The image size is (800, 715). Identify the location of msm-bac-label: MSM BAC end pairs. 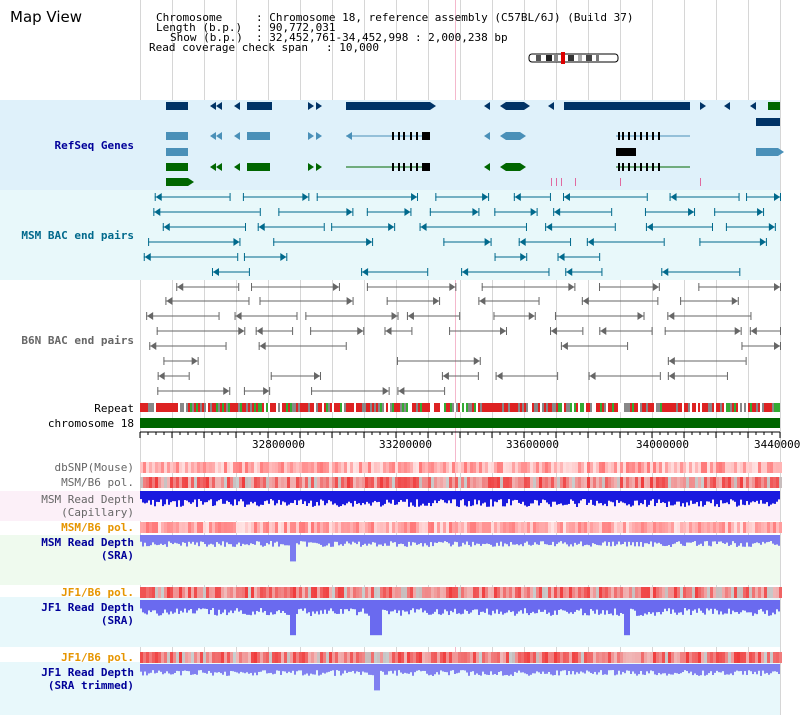
(77, 235).